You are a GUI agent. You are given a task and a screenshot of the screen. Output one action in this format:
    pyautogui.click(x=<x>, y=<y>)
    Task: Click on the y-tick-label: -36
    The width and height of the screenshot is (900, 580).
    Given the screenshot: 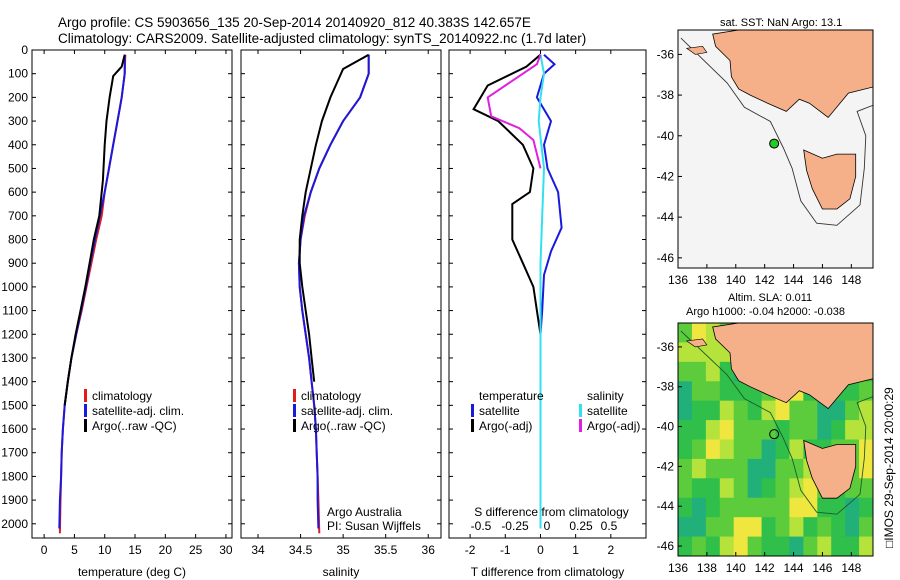 What is the action you would take?
    pyautogui.click(x=666, y=347)
    